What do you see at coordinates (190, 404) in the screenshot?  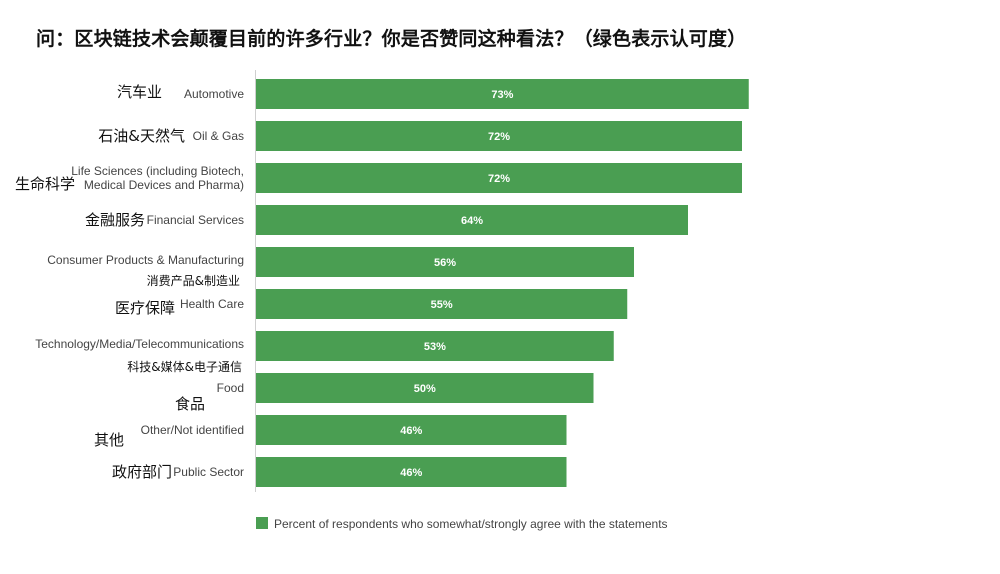 I see `category-label-zh: 食品` at bounding box center [190, 404].